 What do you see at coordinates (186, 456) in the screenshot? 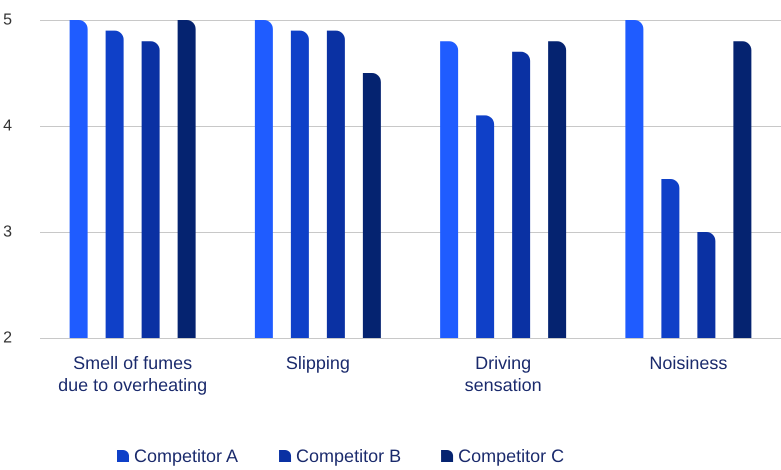
I see `legend-label: Competitor A` at bounding box center [186, 456].